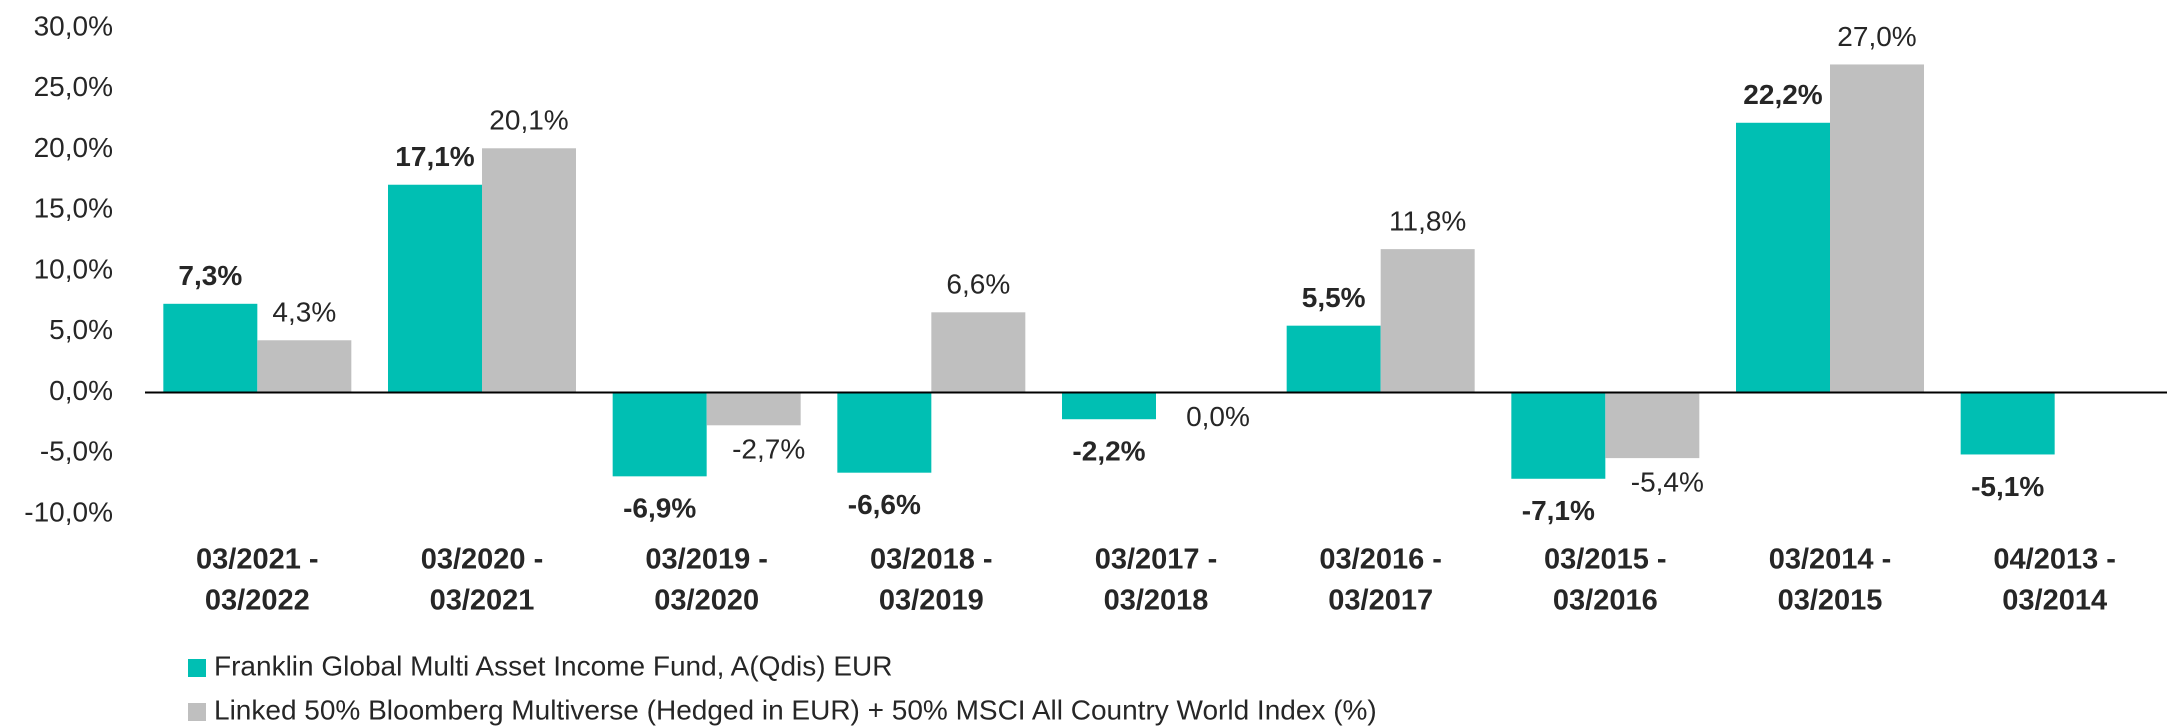  I want to click on data-label: 0,0%, so click(1218, 416).